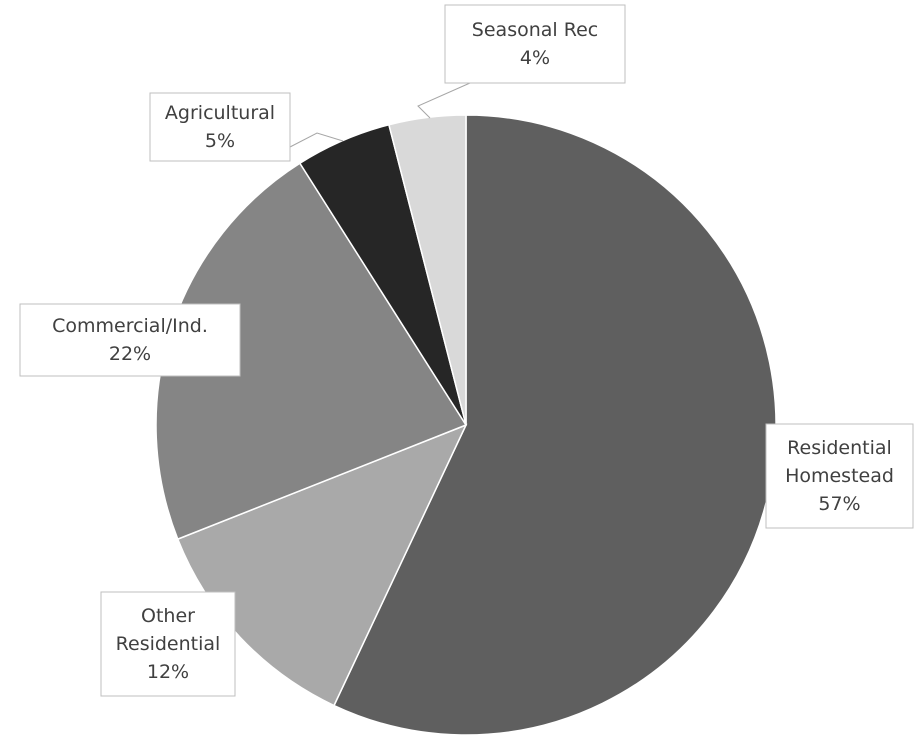 The image size is (915, 737). What do you see at coordinates (220, 113) in the screenshot?
I see `data-label-category: Agricultural` at bounding box center [220, 113].